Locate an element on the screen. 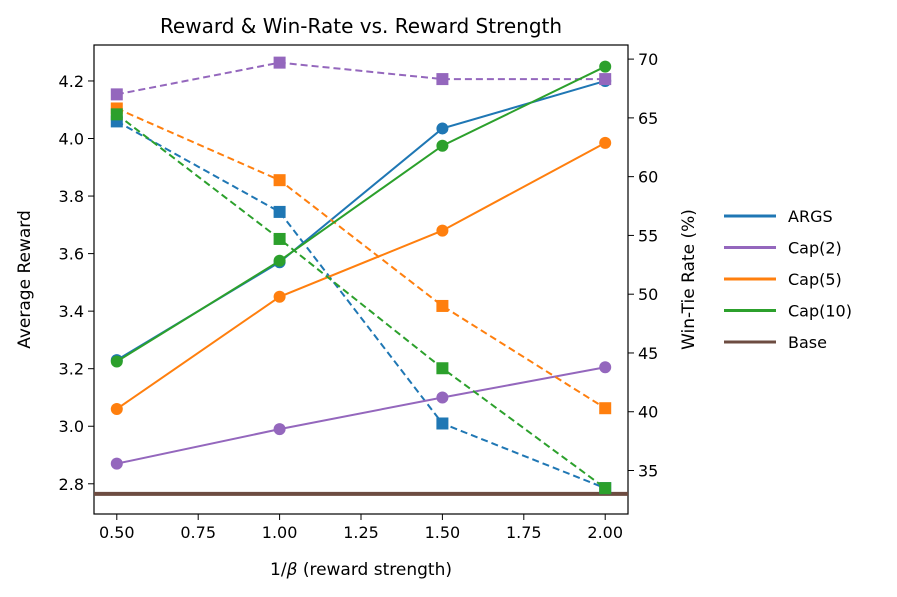 This screenshot has height=597, width=897. x-tick-label: 2.00 is located at coordinates (605, 532).